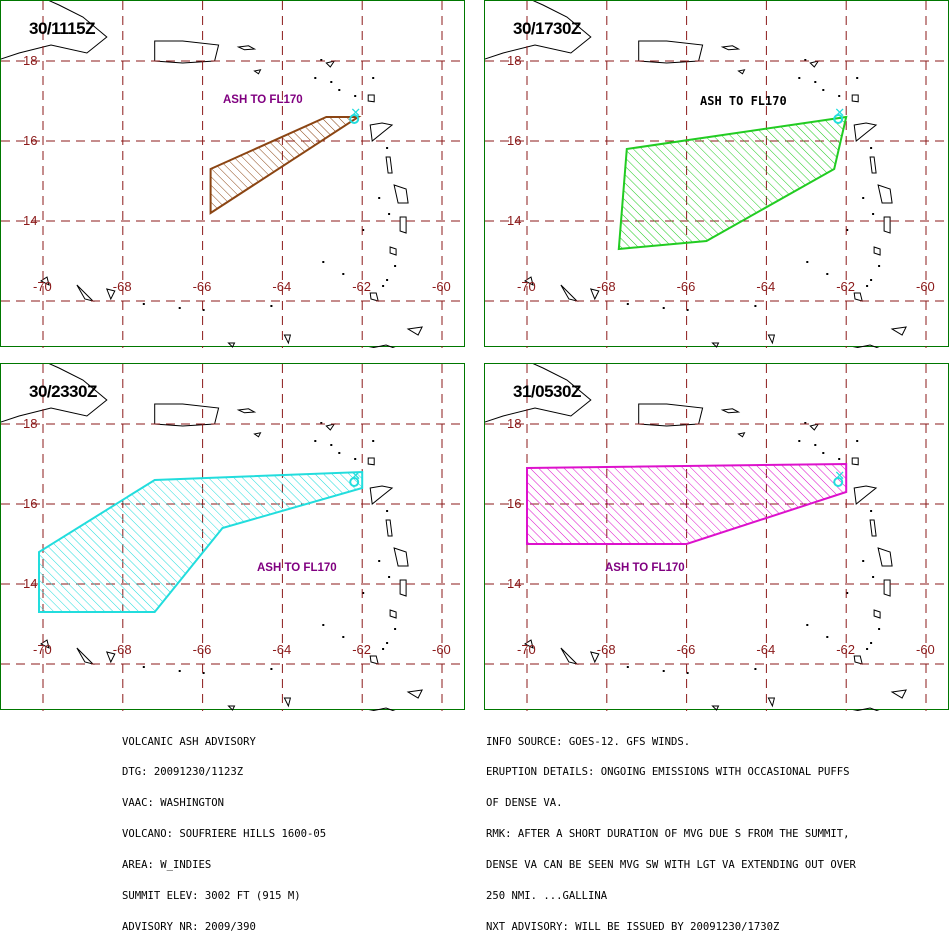  I want to click on ash-plume-polygon, so click(732, 183).